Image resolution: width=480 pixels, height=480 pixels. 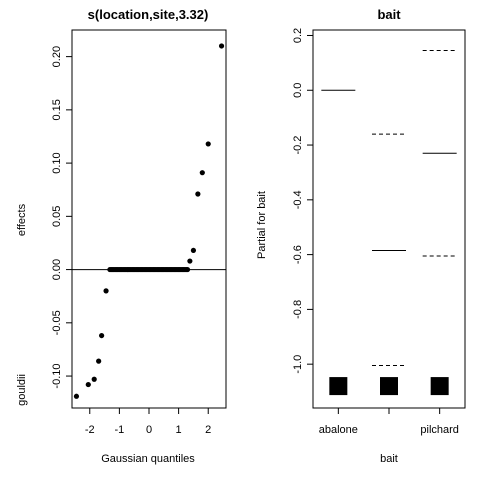 What do you see at coordinates (298, 254) in the screenshot?
I see `right-y-tick-label: -0.6` at bounding box center [298, 254].